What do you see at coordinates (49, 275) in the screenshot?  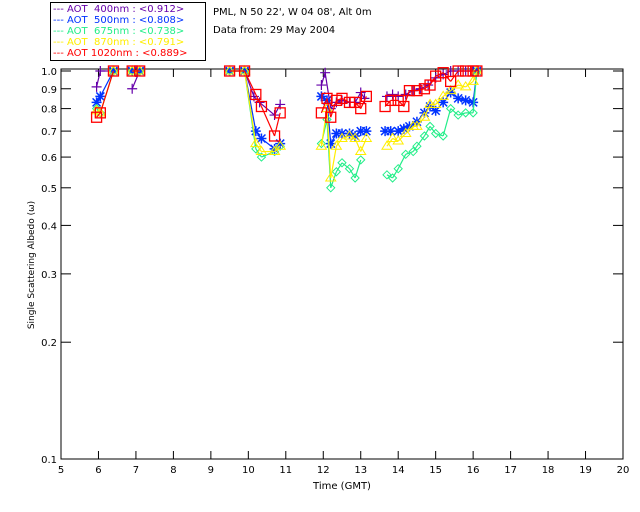 I see `y-tick-label: 0.3` at bounding box center [49, 275].